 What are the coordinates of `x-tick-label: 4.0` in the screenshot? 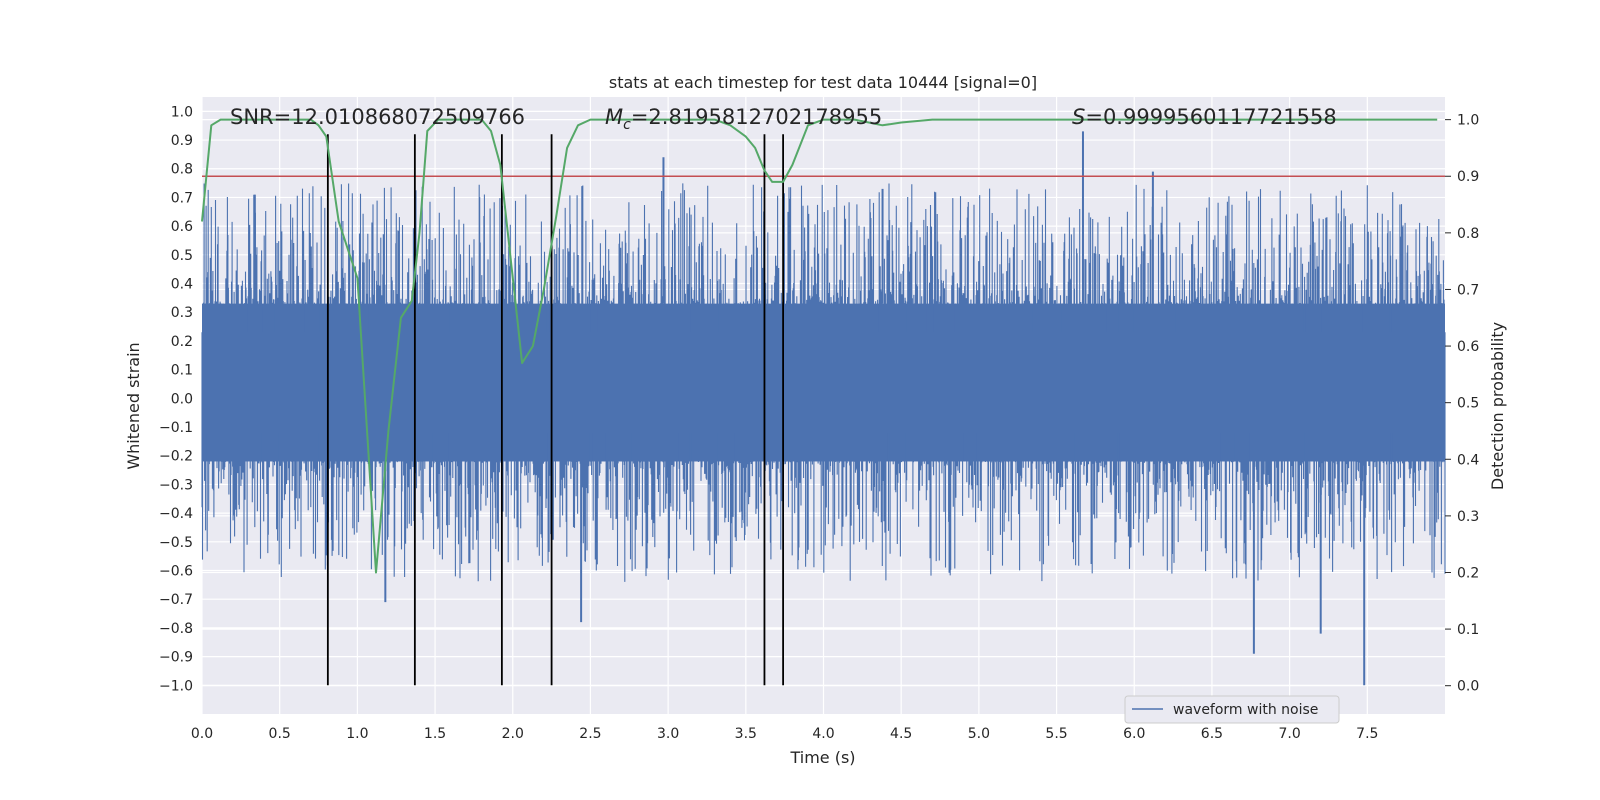 It's located at (823, 734).